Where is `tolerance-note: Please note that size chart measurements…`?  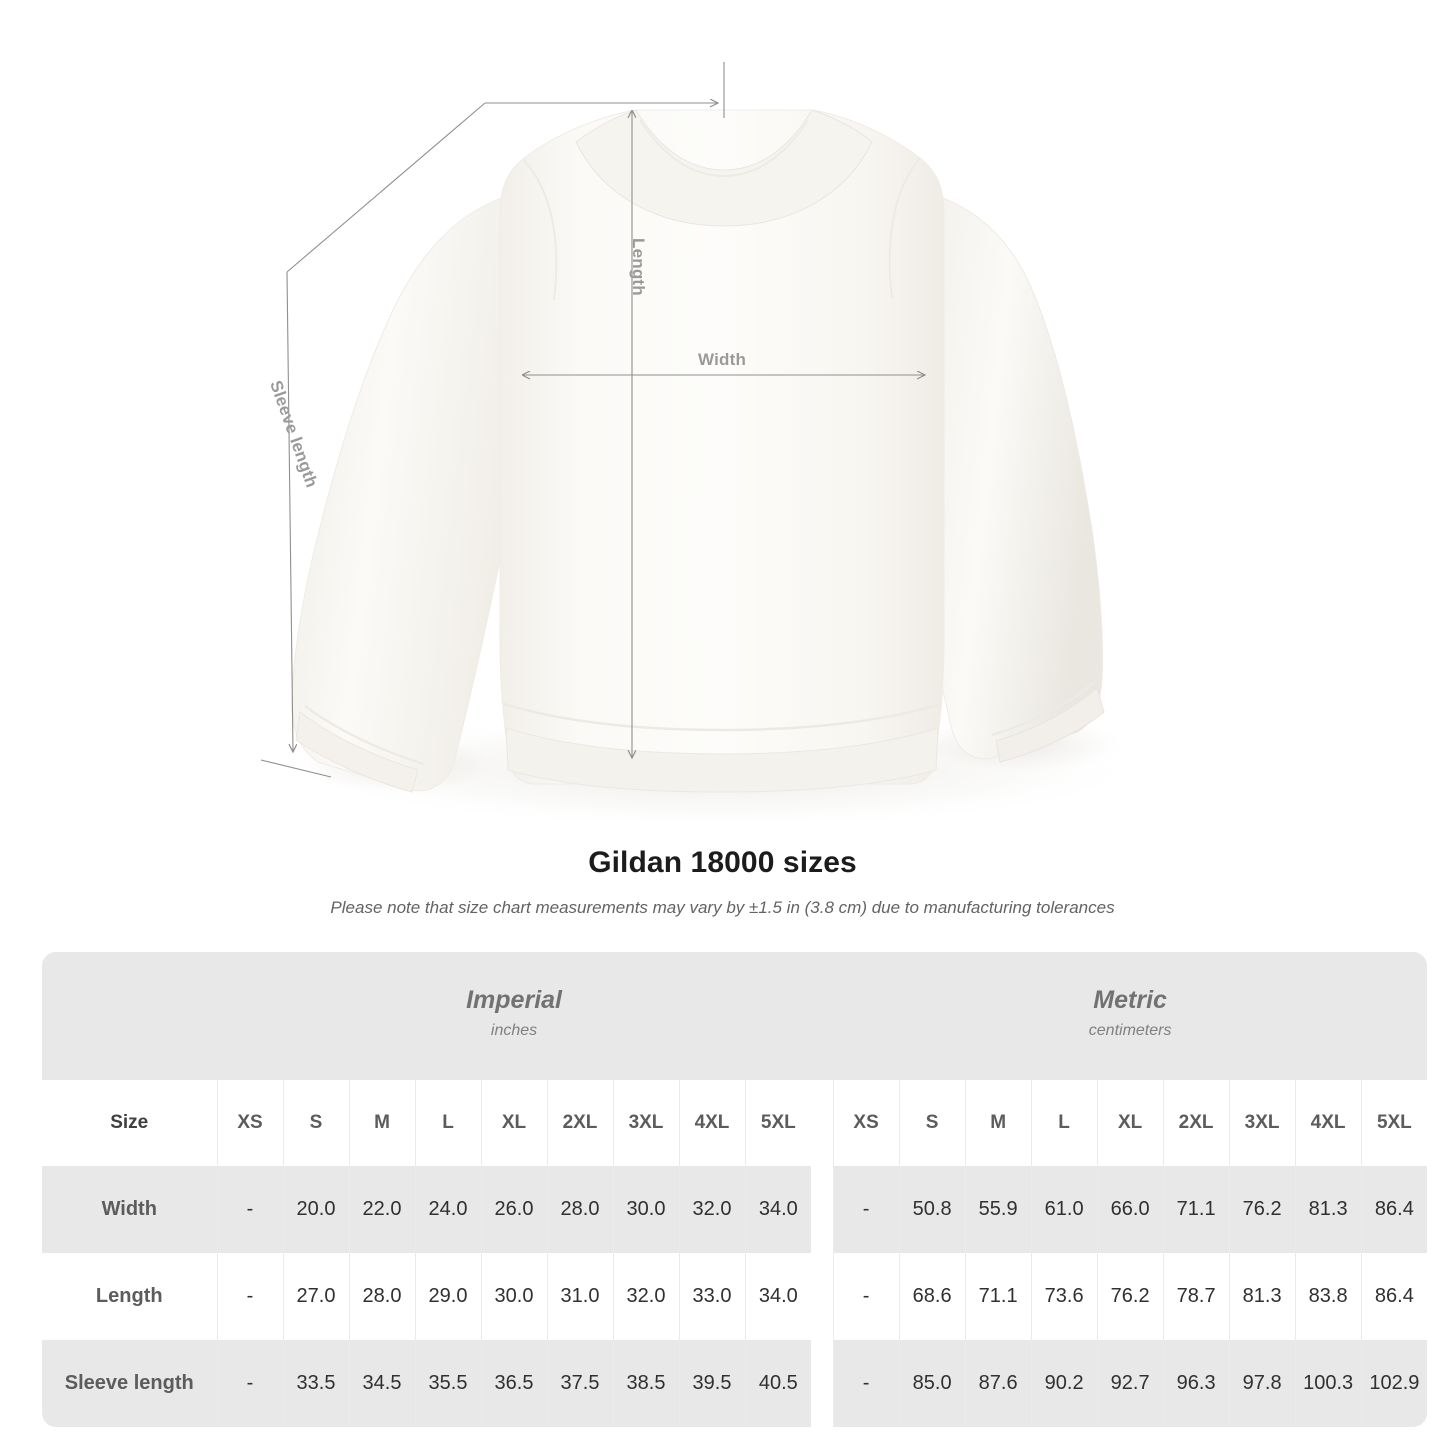 tolerance-note: Please note that size chart measurements… is located at coordinates (722, 907).